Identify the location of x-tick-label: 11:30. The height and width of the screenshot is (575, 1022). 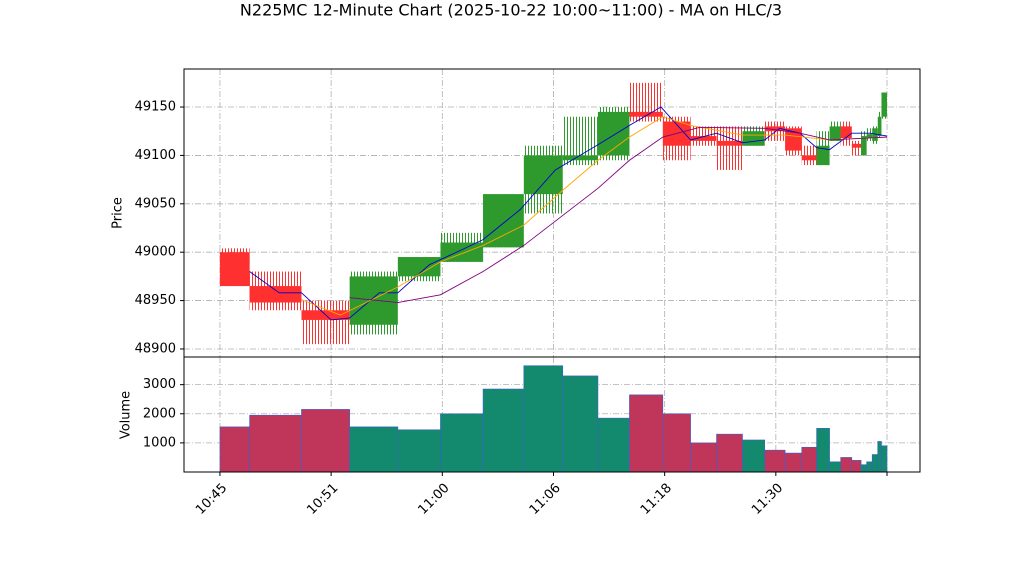
(767, 499).